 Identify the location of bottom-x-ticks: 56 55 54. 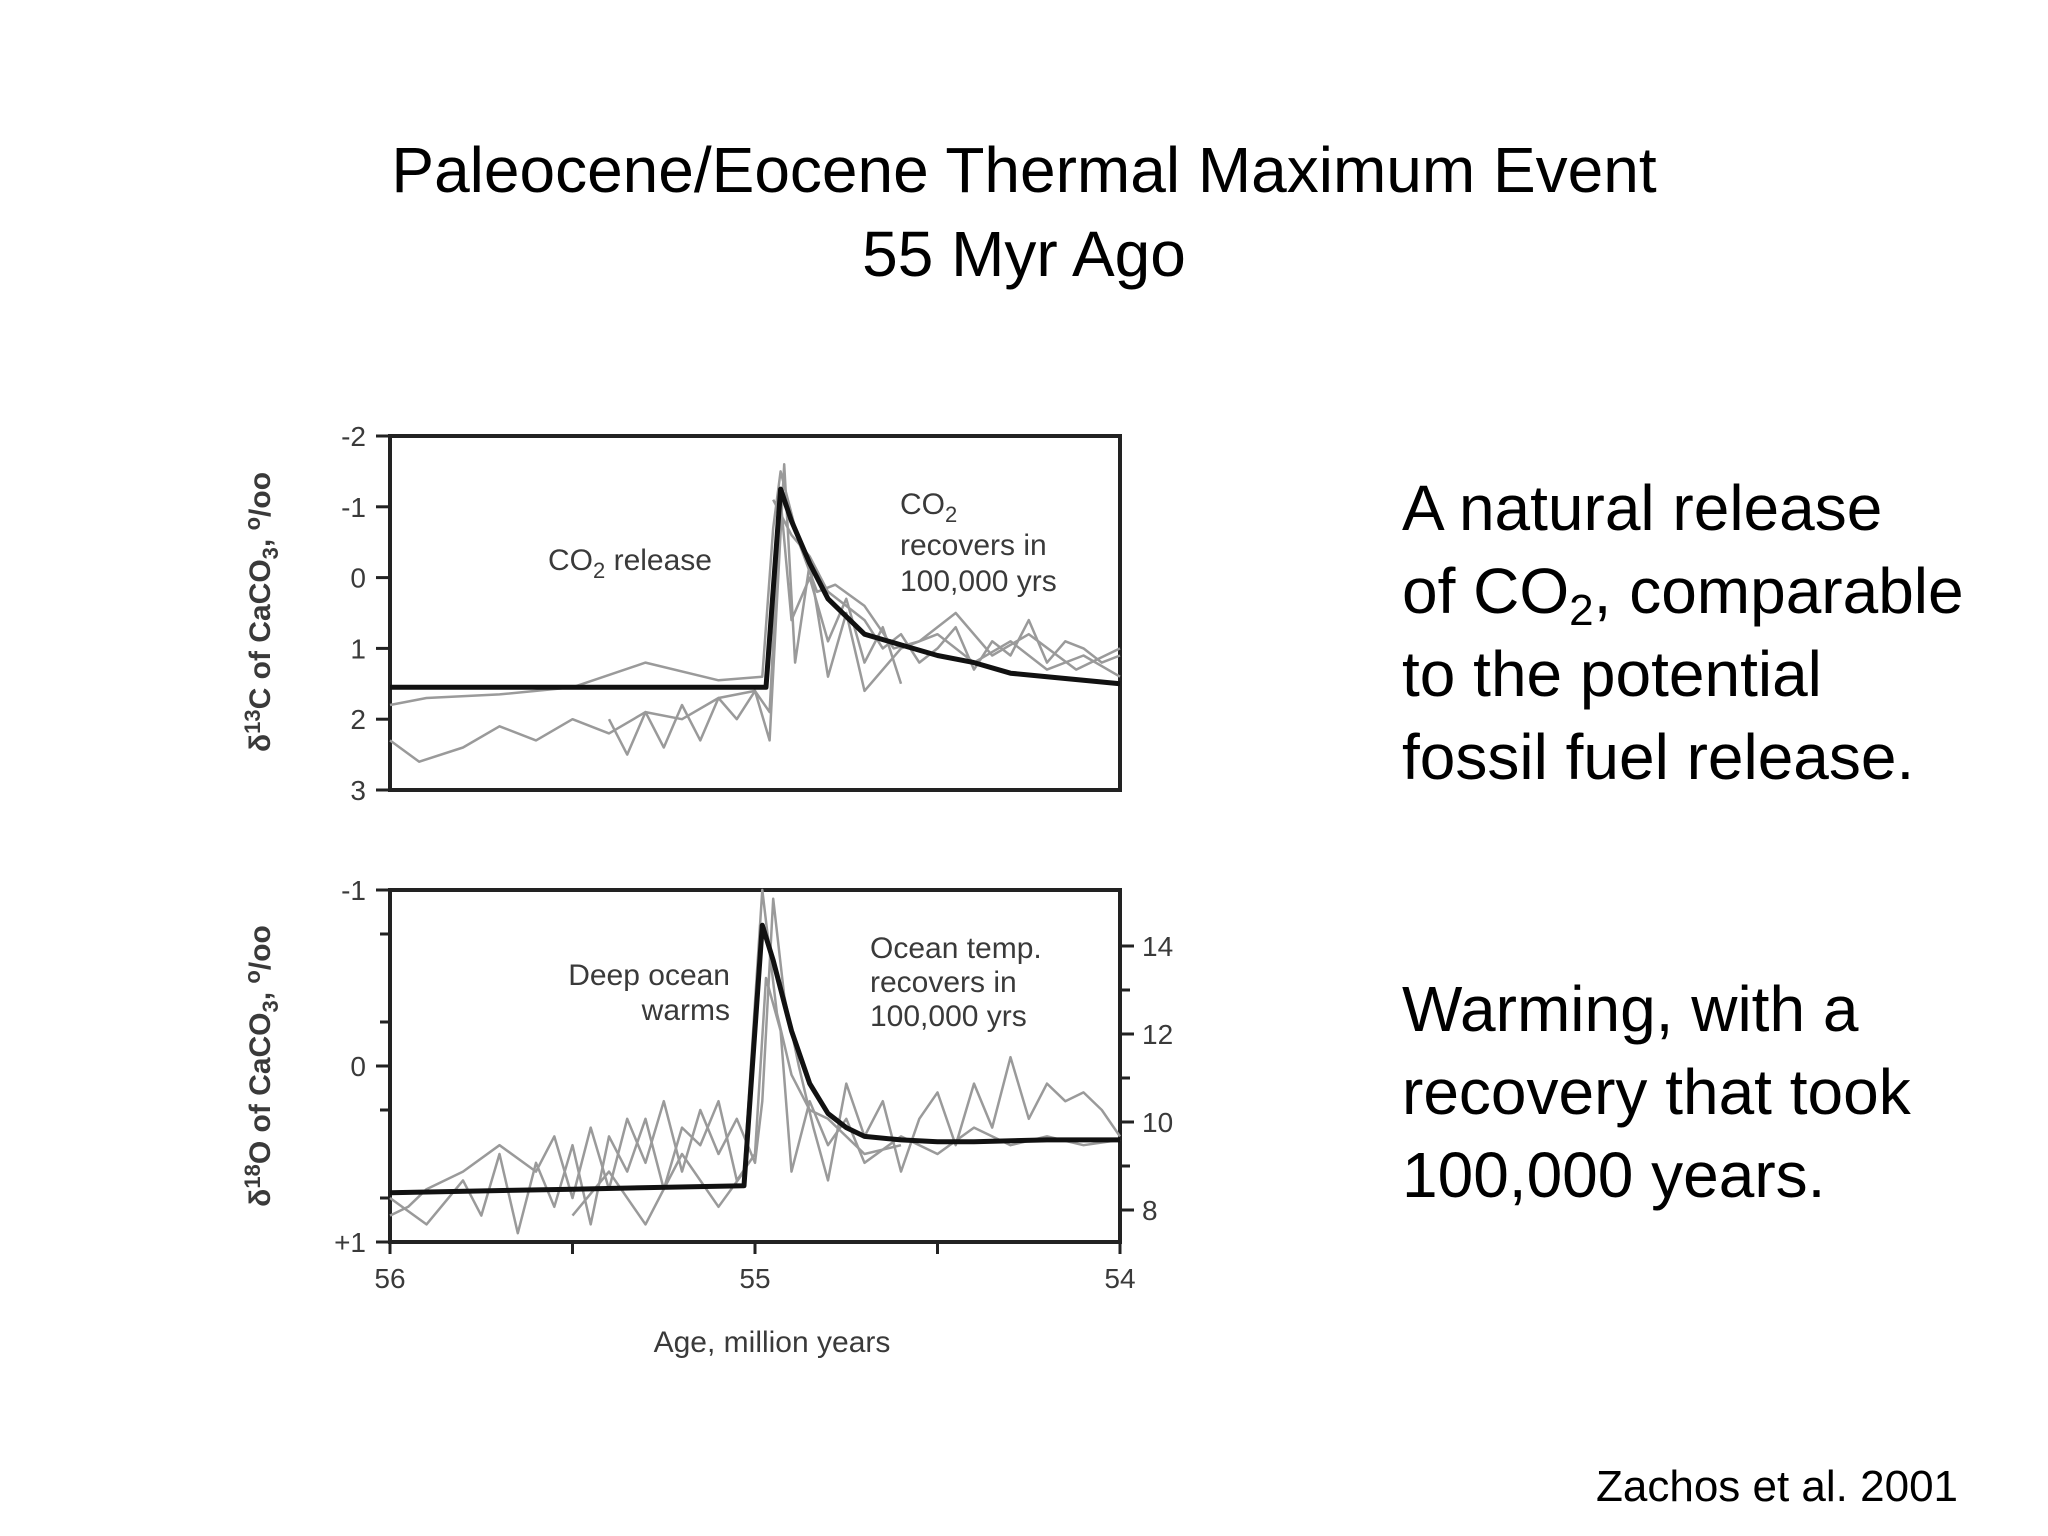
(755, 1268).